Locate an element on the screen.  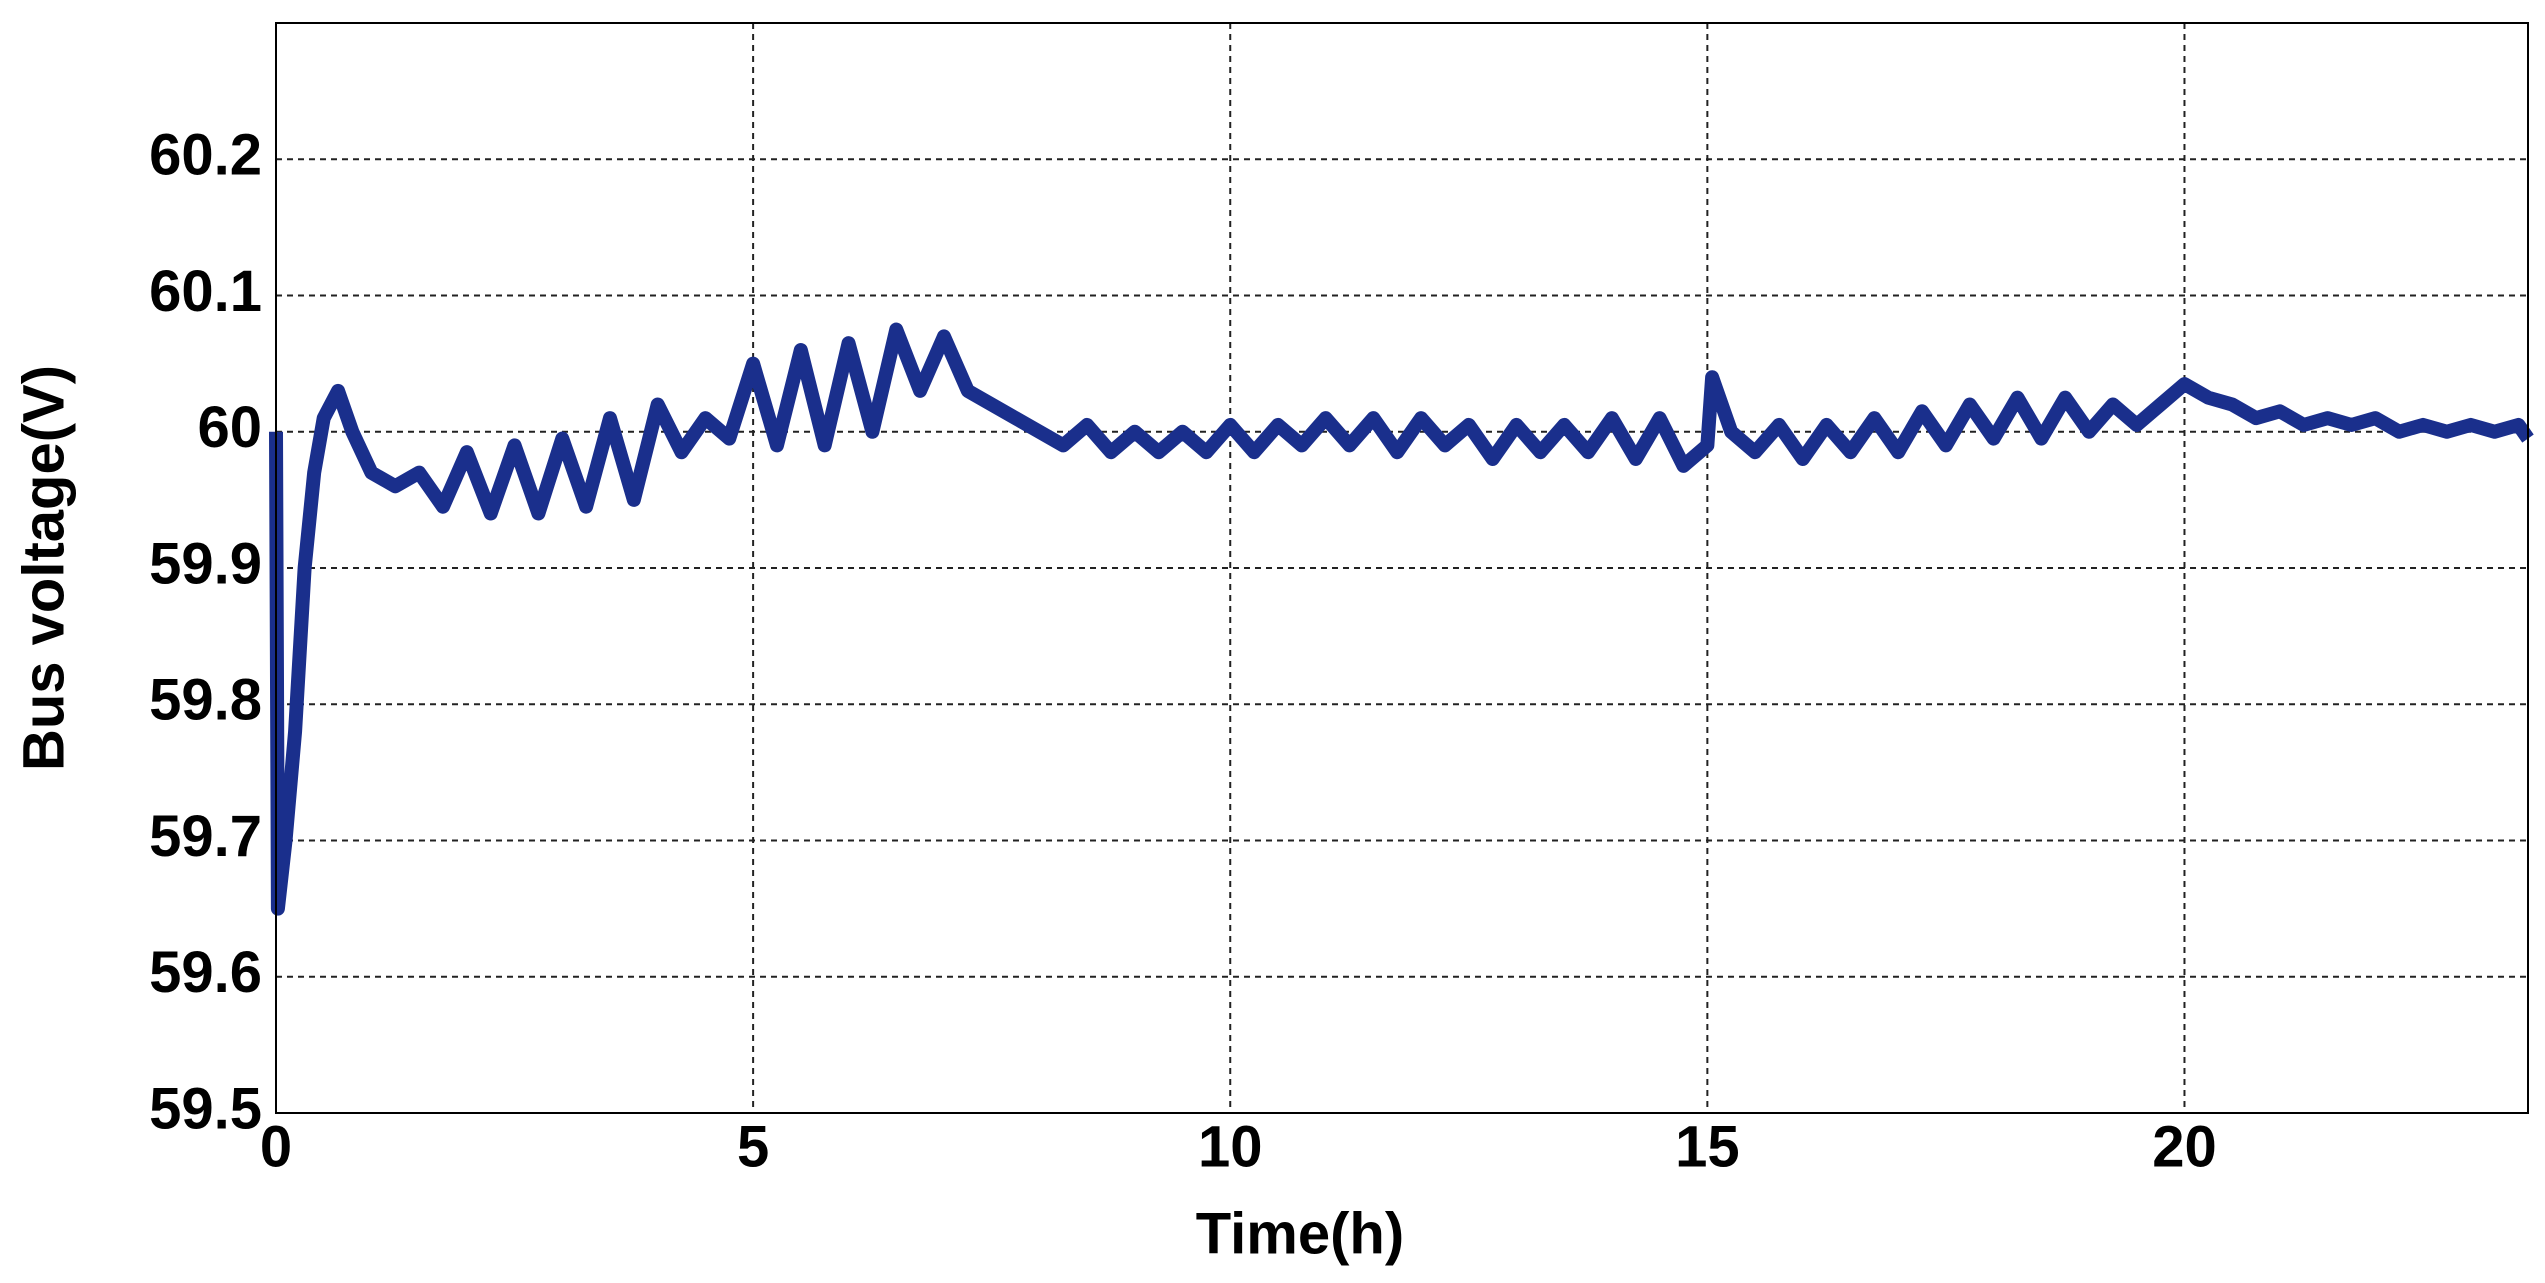
y-tick-label: 60.2 is located at coordinates (205, 155).